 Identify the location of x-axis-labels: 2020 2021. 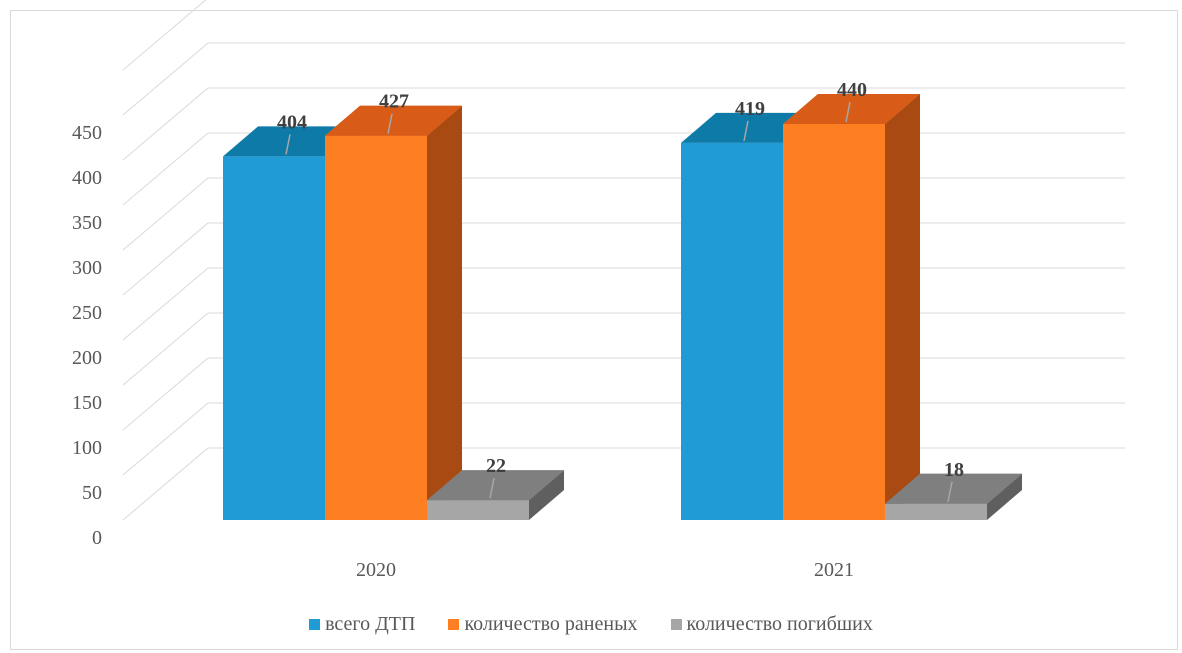
(605, 570).